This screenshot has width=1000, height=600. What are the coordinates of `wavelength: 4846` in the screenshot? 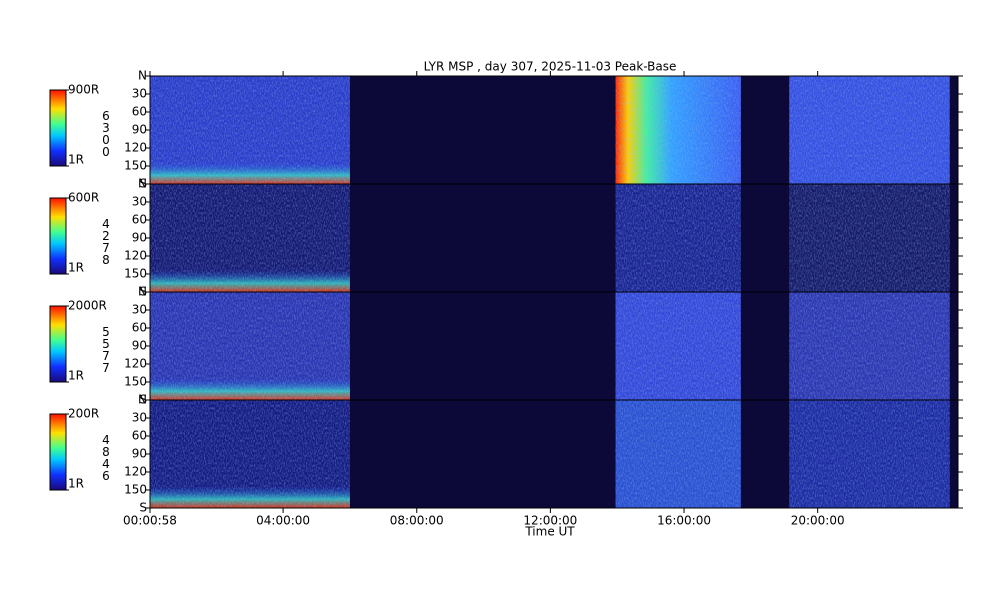 It's located at (106, 457).